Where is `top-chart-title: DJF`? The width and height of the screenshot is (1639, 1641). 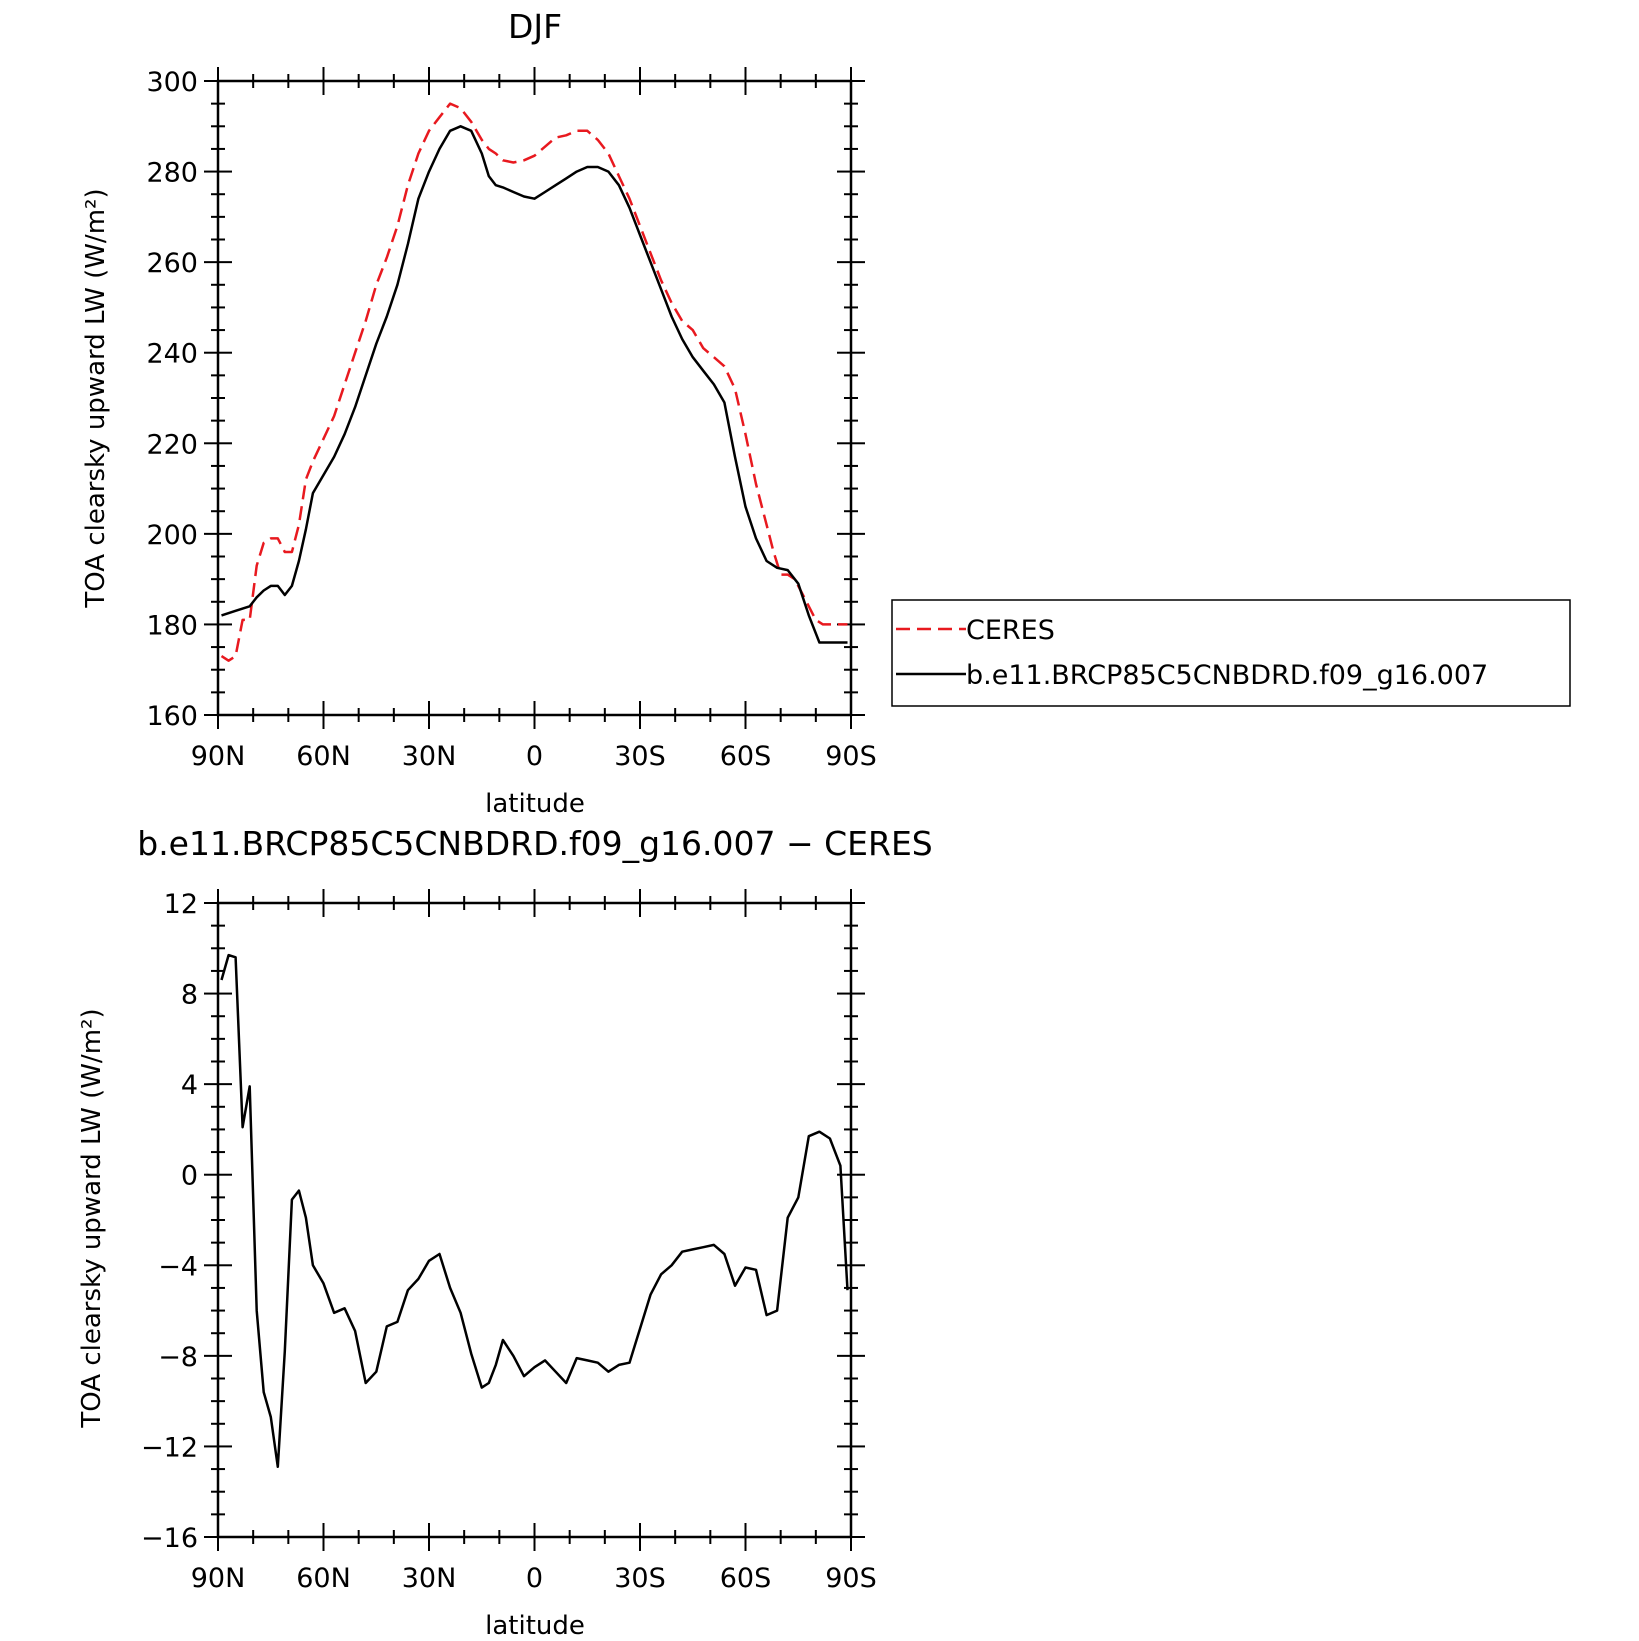
top-chart-title: DJF is located at coordinates (535, 26).